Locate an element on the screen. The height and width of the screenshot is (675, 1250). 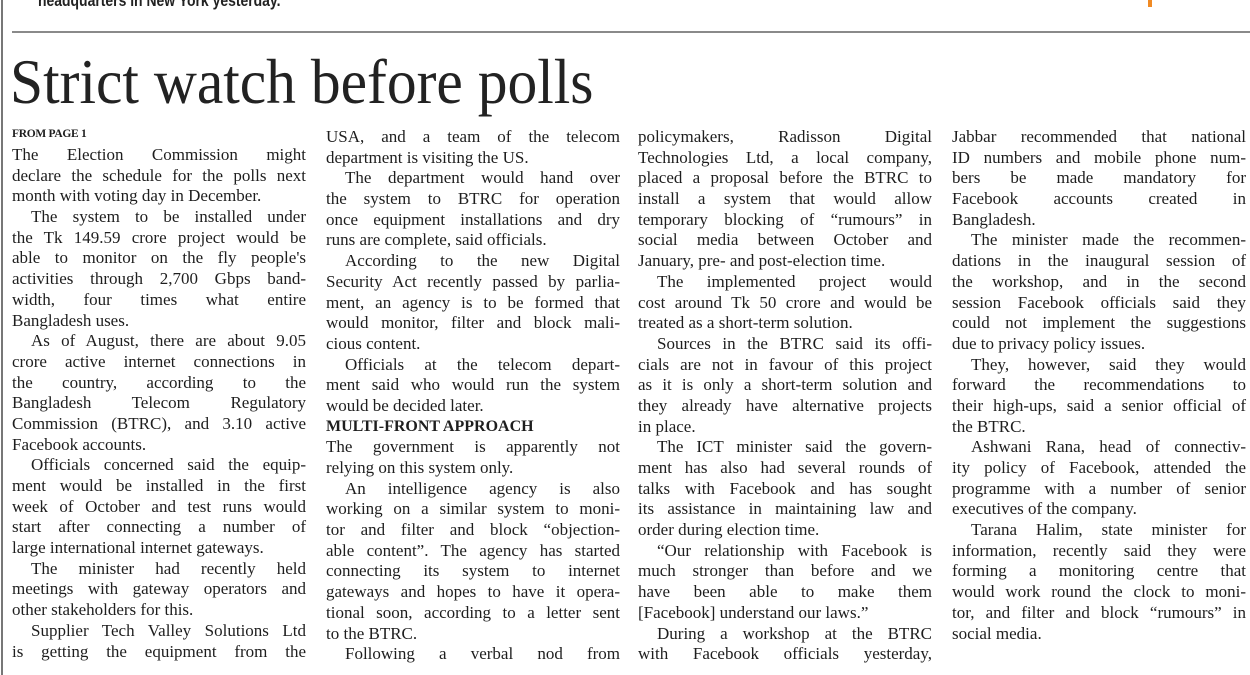
article-text-line: programme with a number of senior is located at coordinates (1099, 488).